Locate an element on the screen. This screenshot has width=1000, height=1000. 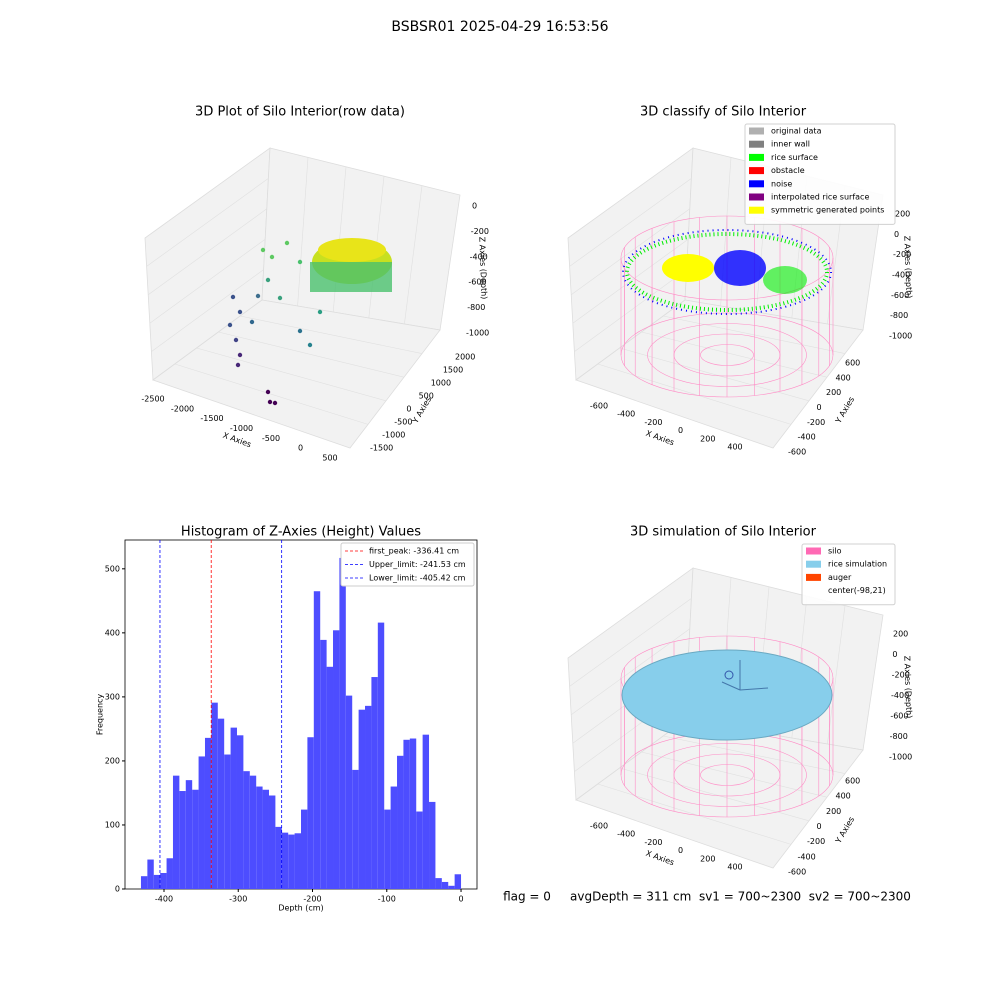
pane-floor is located at coordinates (296, 374).